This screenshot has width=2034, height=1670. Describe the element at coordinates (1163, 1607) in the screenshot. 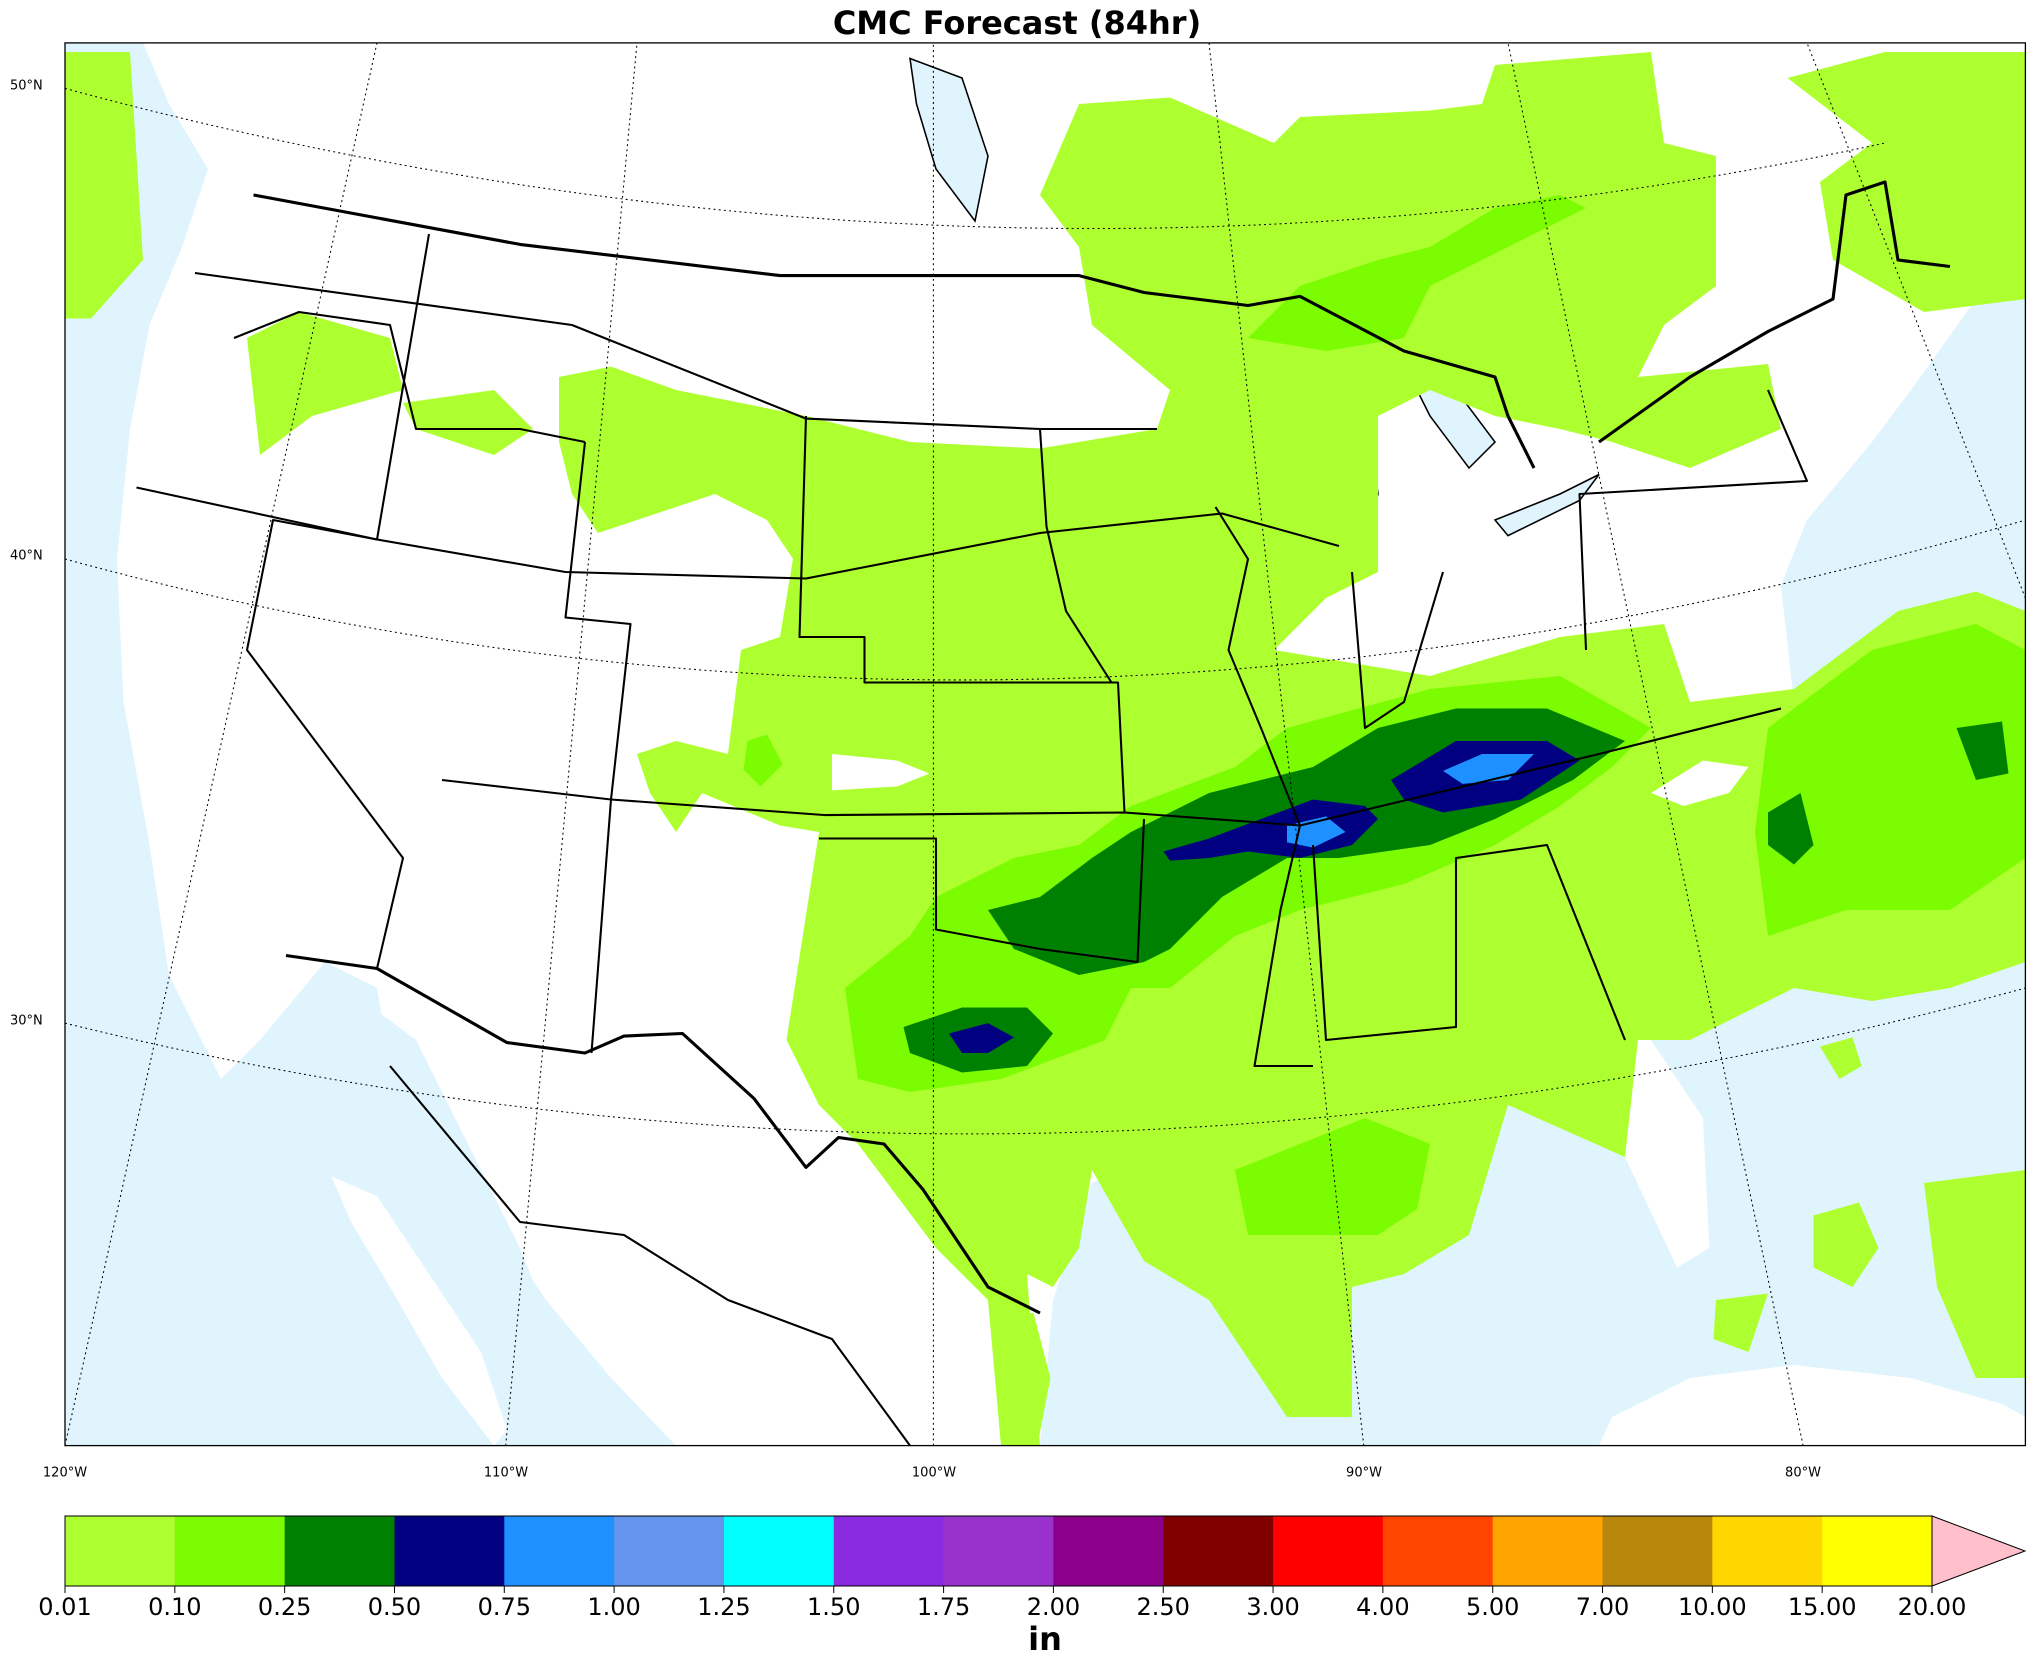

I see `colorbar-tick-label: 2.50` at that location.